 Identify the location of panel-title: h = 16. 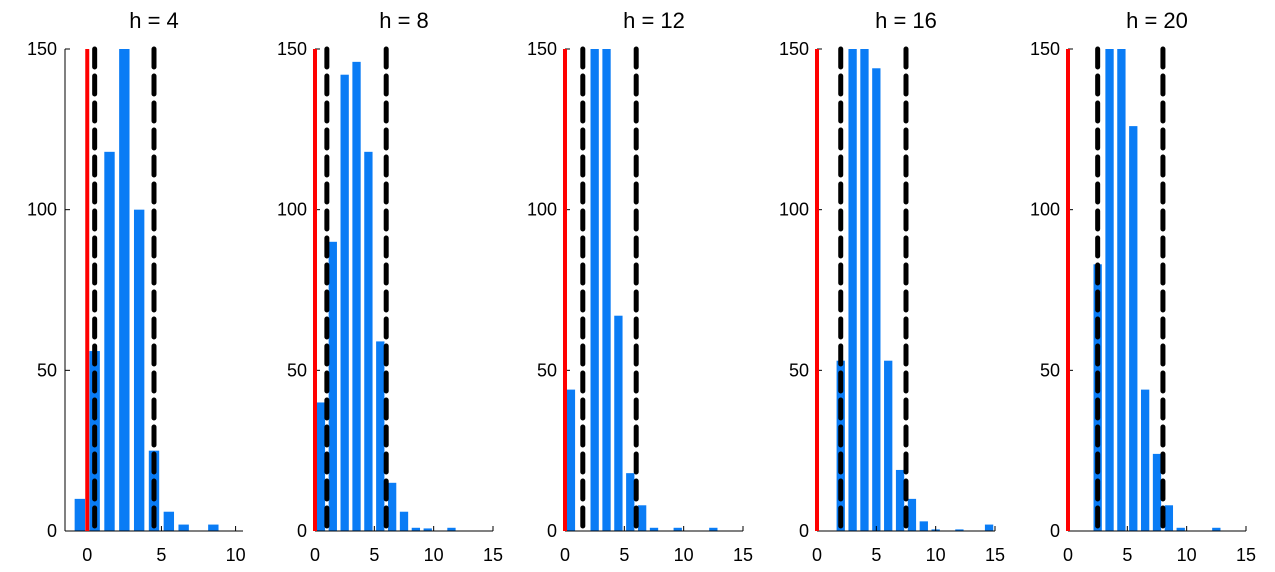
(906, 20).